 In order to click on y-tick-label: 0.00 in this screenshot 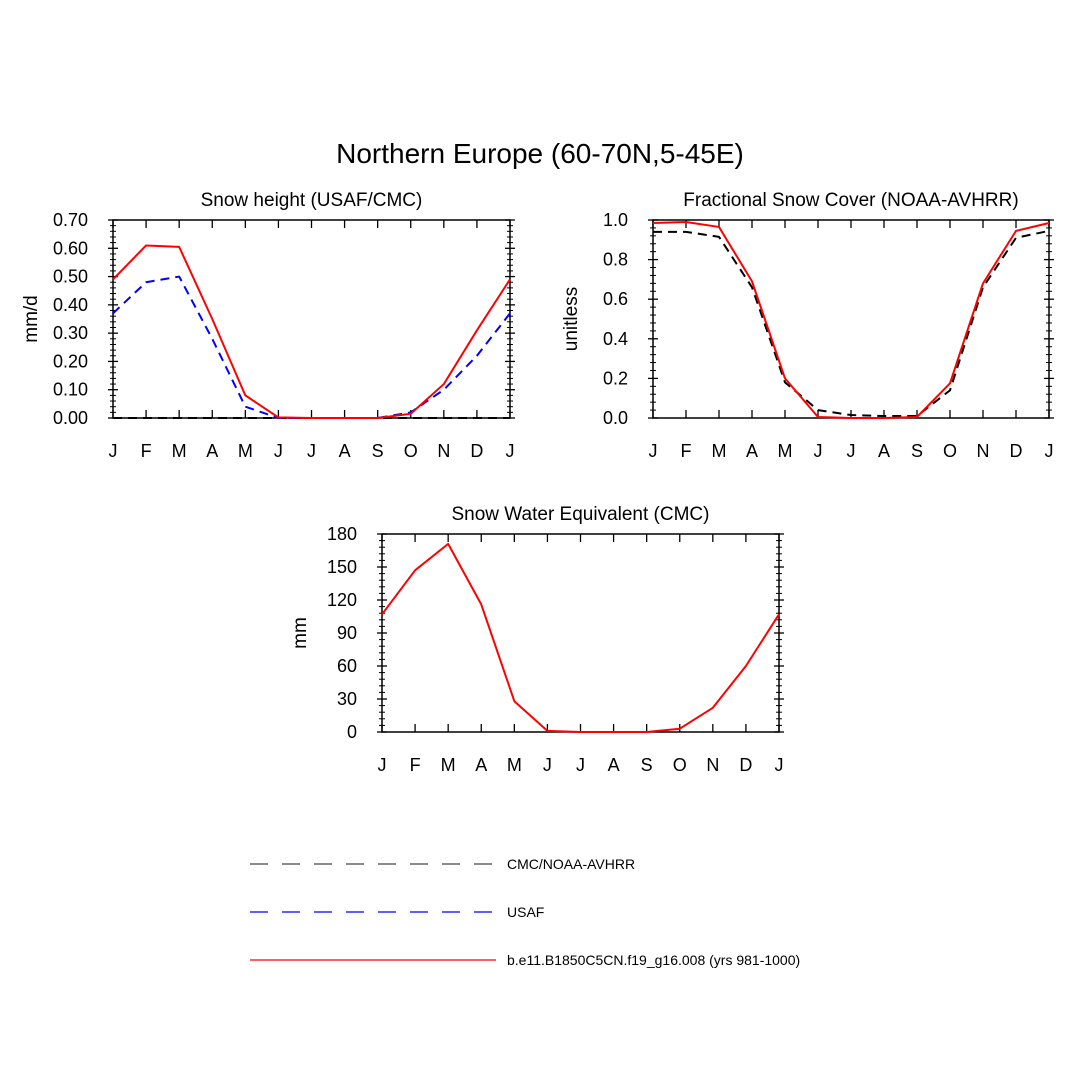, I will do `click(70, 418)`.